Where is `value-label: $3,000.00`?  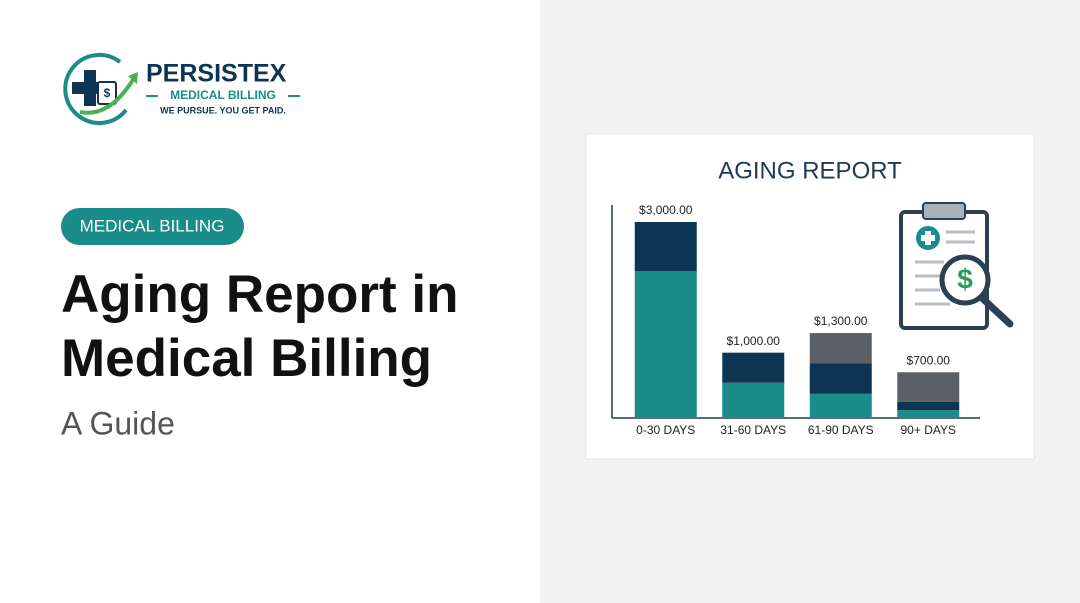 value-label: $3,000.00 is located at coordinates (666, 210).